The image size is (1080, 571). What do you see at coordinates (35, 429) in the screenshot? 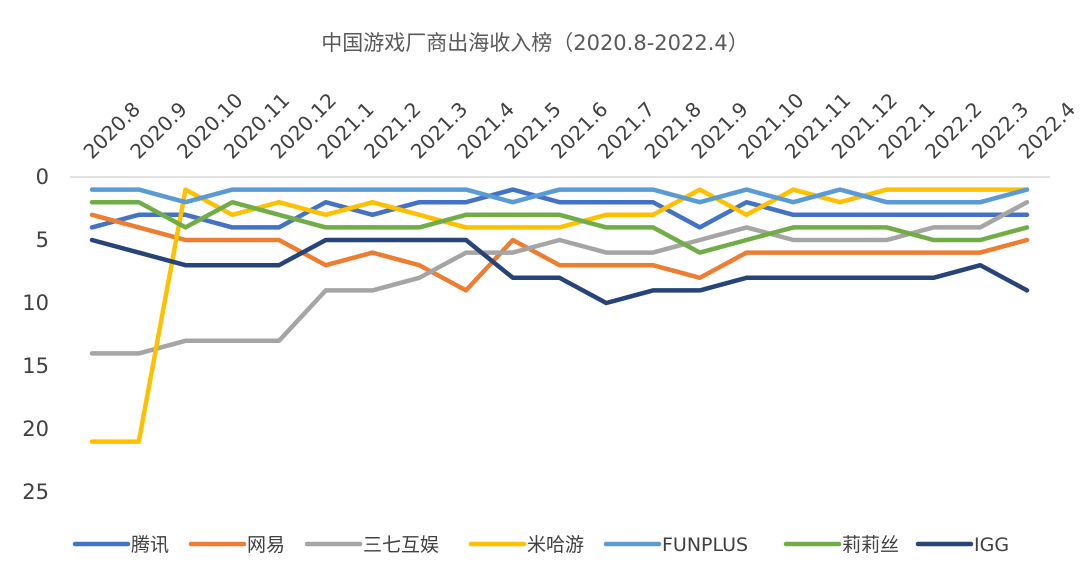
I see `y-tick-label: 20` at bounding box center [35, 429].